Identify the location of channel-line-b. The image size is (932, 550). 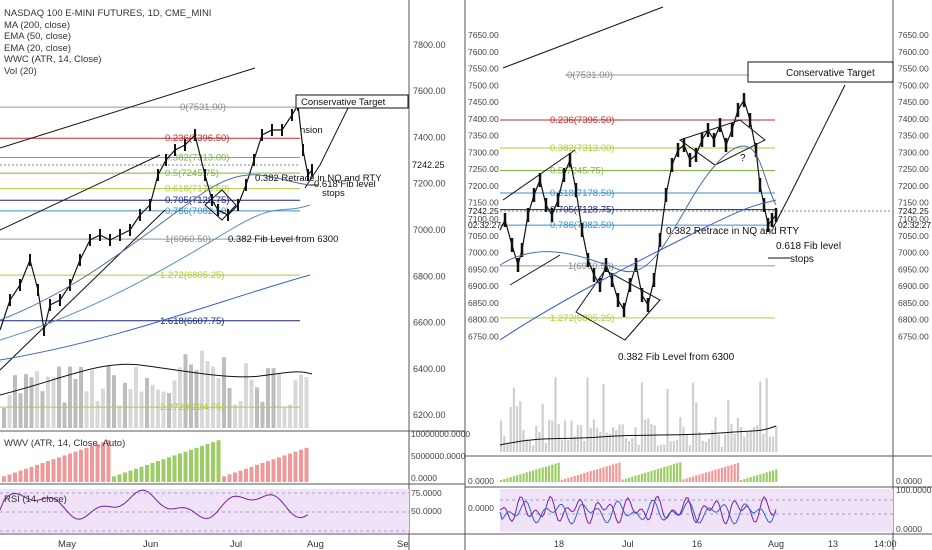
(83, 290).